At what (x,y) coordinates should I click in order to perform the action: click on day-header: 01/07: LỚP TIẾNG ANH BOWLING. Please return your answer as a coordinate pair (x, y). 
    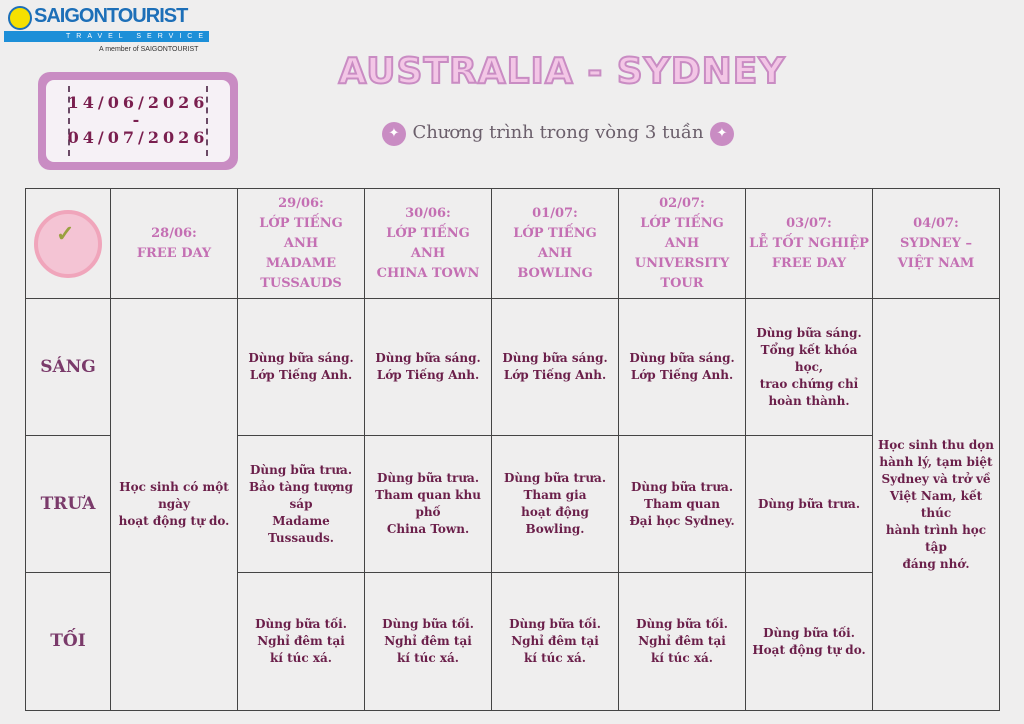
    Looking at the image, I should click on (555, 243).